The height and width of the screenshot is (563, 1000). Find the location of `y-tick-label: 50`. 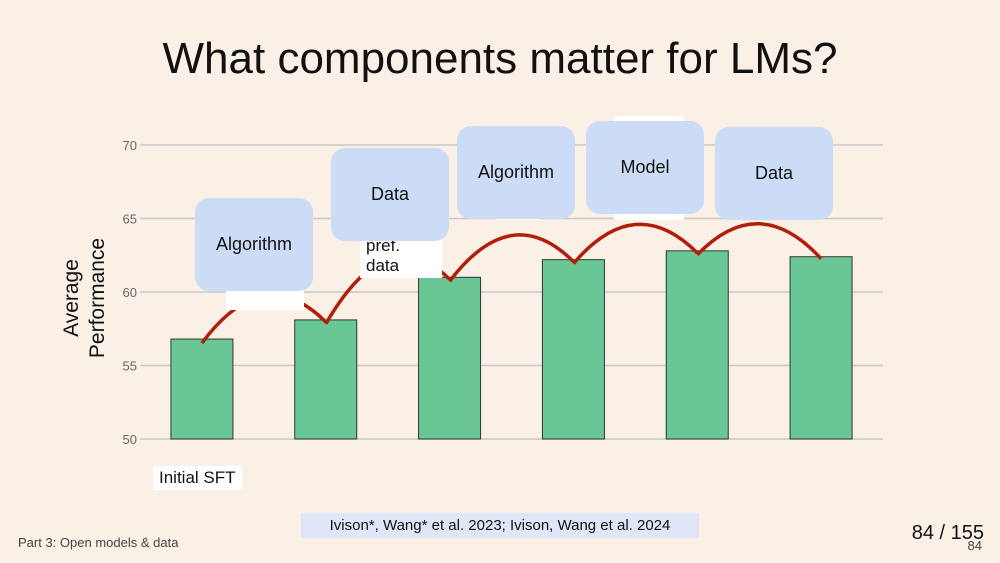

y-tick-label: 50 is located at coordinates (130, 439).